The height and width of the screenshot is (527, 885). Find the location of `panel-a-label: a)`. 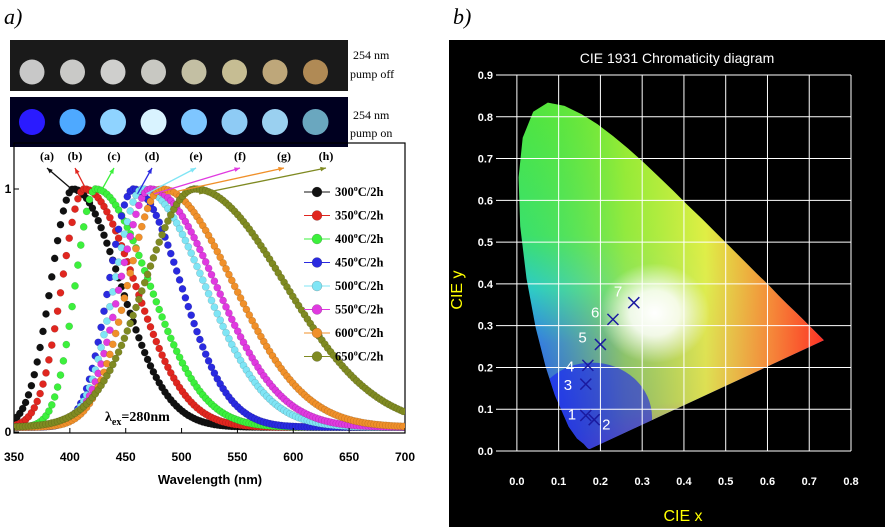

panel-a-label: a) is located at coordinates (13, 16).